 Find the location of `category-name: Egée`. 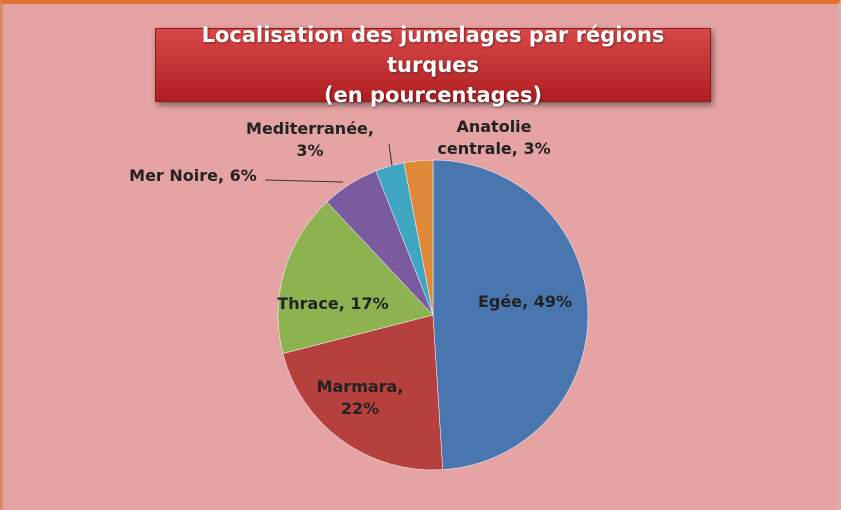

category-name: Egée is located at coordinates (503, 301).